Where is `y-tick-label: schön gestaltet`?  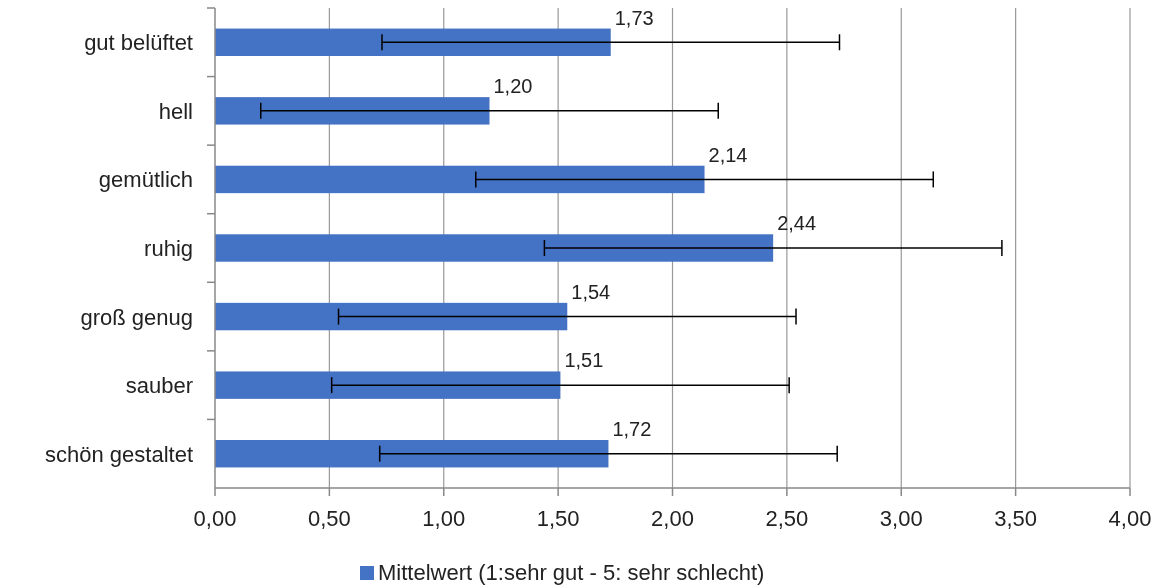
y-tick-label: schön gestaltet is located at coordinates (119, 454).